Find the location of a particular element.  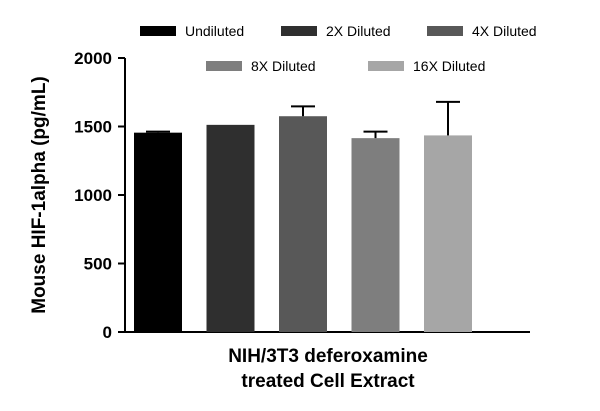

x-axis-title-line-1: NIH/3T3 deferoxamine is located at coordinates (328, 356).